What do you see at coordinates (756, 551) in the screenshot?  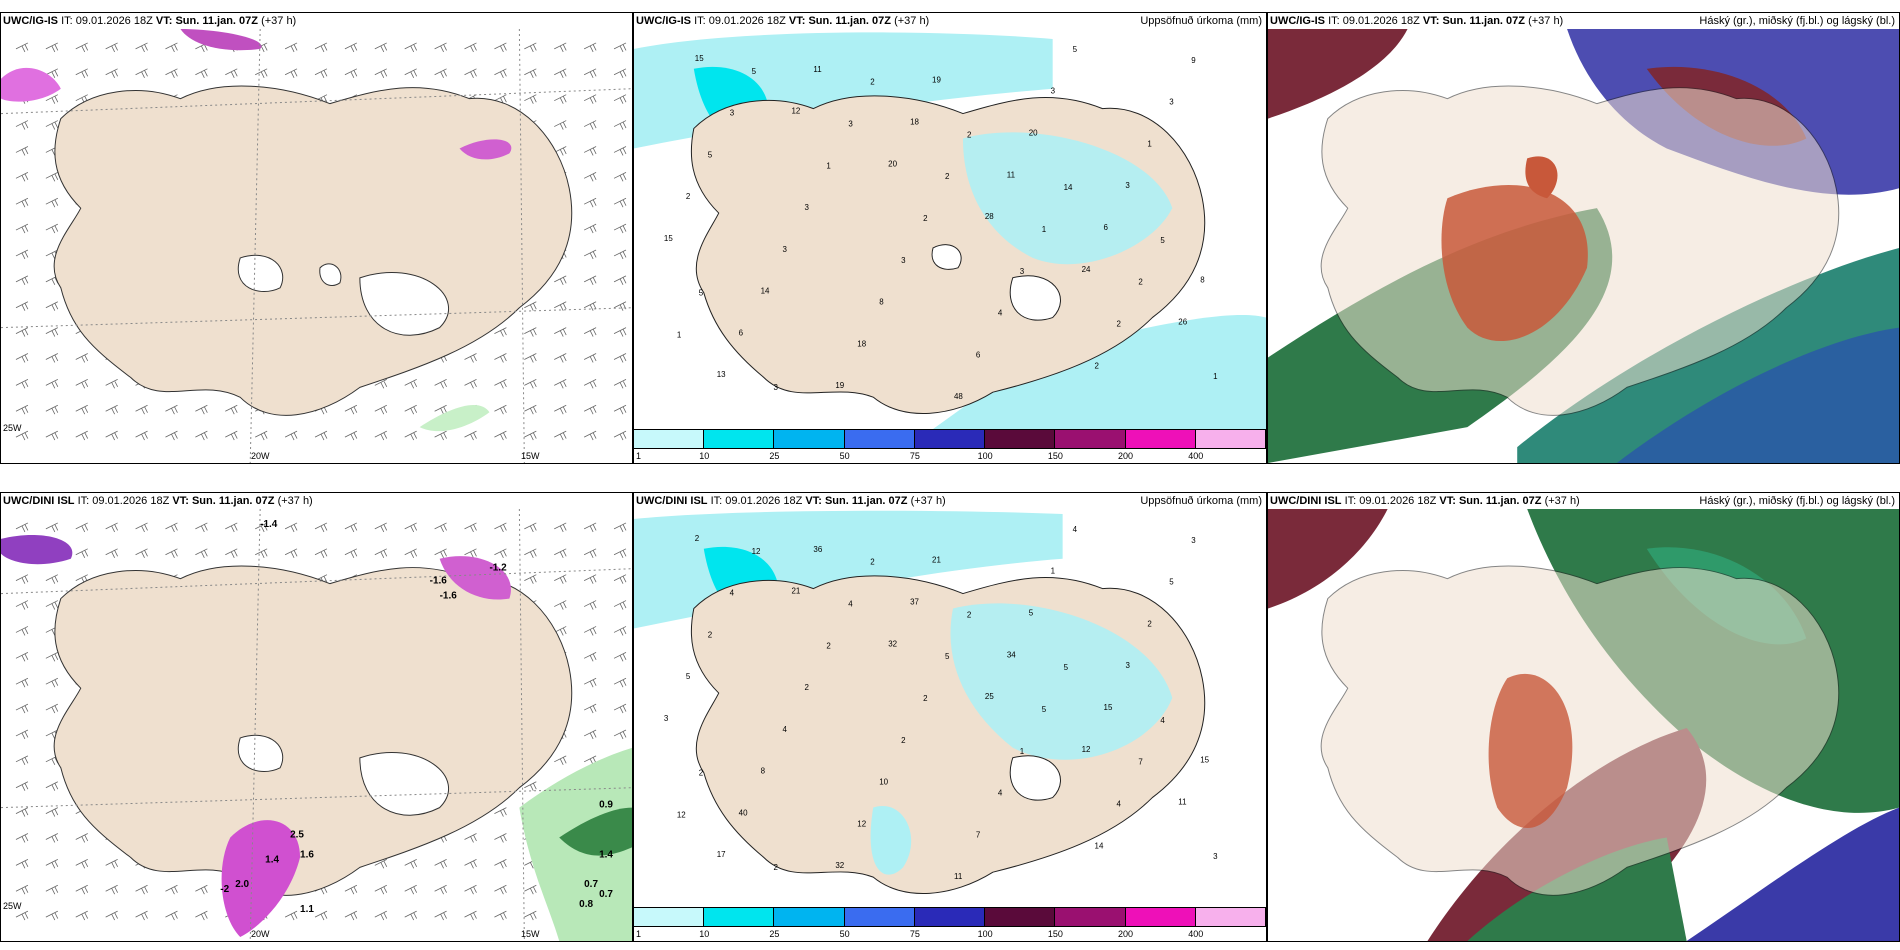 I see `precip-value: 12` at bounding box center [756, 551].